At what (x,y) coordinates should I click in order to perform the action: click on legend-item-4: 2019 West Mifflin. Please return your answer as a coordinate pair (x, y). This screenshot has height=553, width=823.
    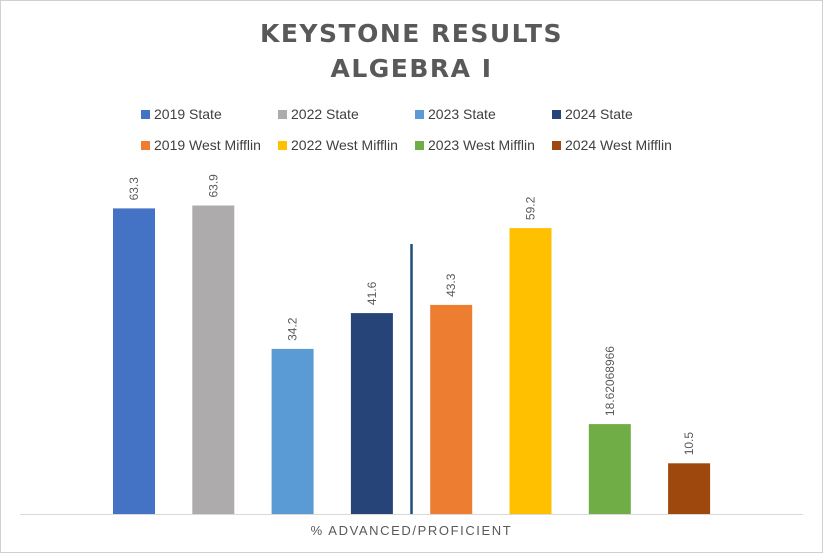
    Looking at the image, I should click on (201, 145).